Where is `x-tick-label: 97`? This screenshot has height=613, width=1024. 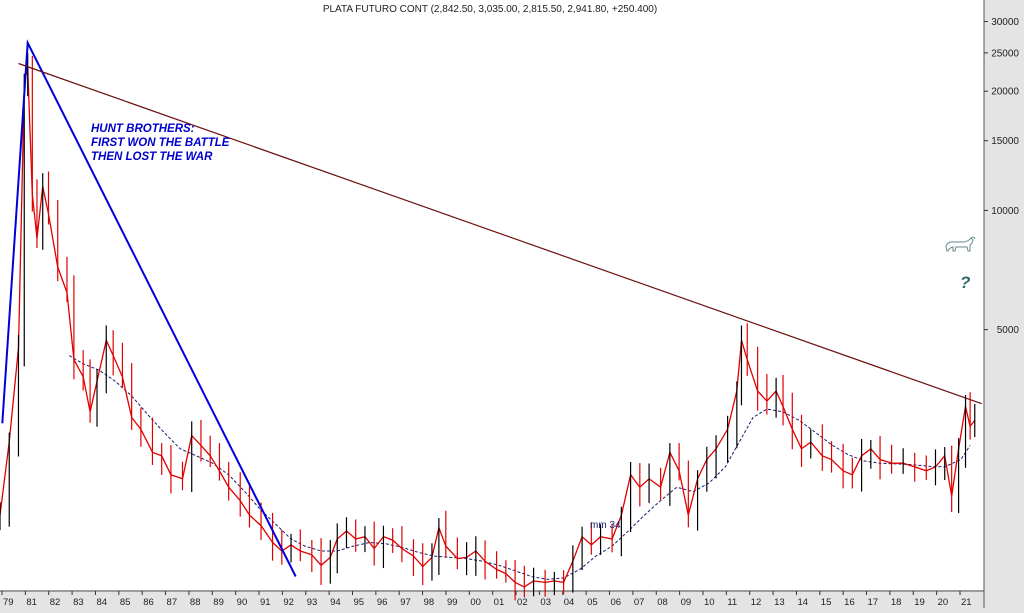
x-tick-label: 97 is located at coordinates (405, 602).